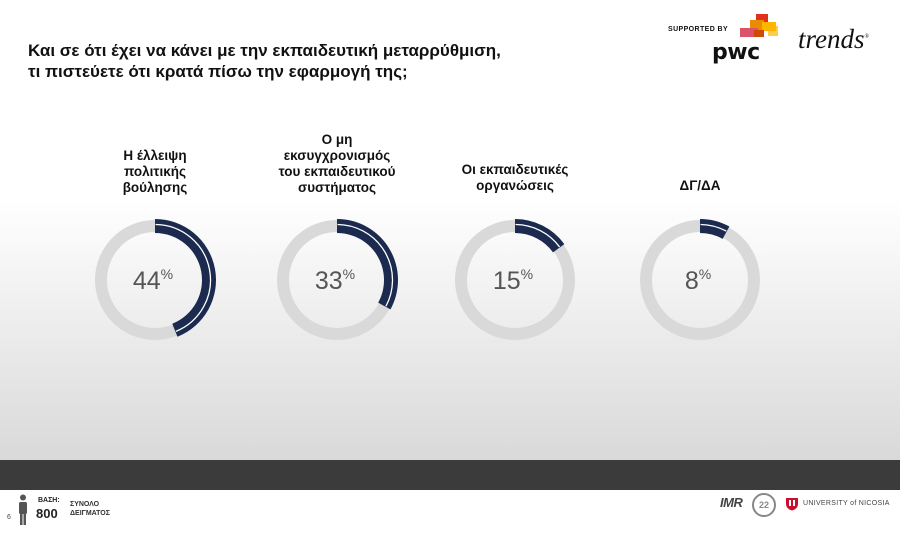 This screenshot has height=540, width=900. Describe the element at coordinates (90, 513) in the screenshot. I see `base-description-line: ΔΕΙΓΜΑΤΟΣ` at that location.